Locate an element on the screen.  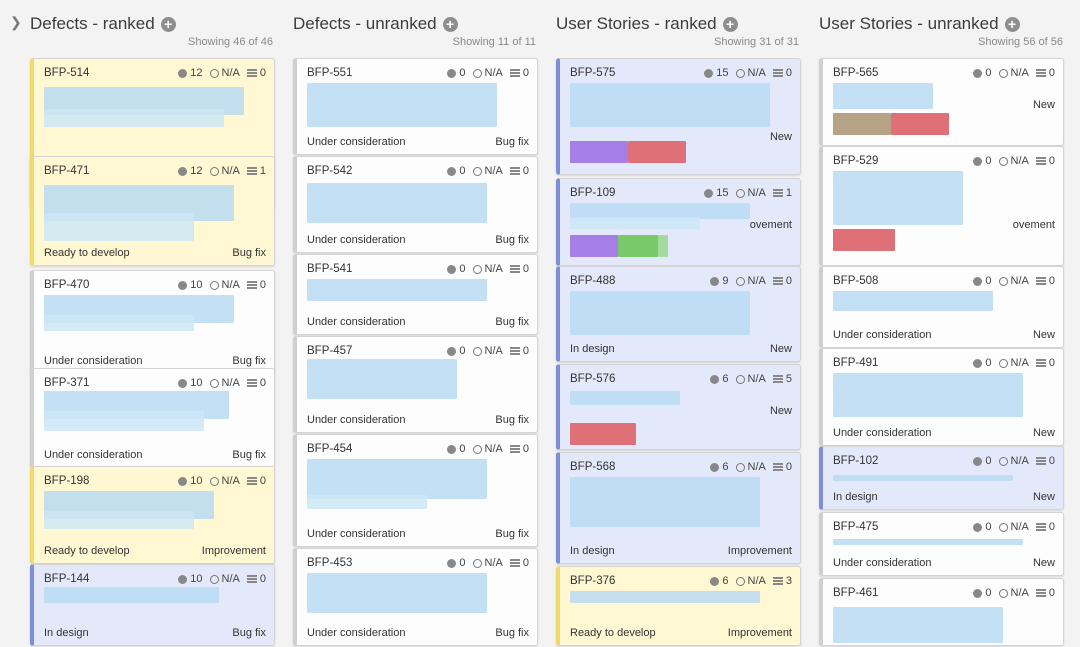
card-id: BFP-198 is located at coordinates (67, 481).